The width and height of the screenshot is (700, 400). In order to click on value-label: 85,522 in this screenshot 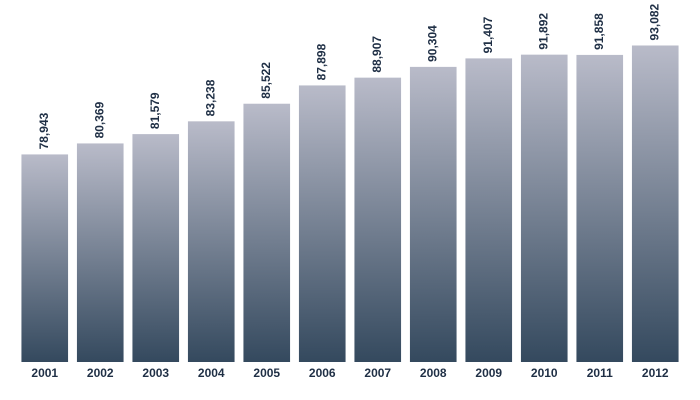, I will do `click(266, 80)`.